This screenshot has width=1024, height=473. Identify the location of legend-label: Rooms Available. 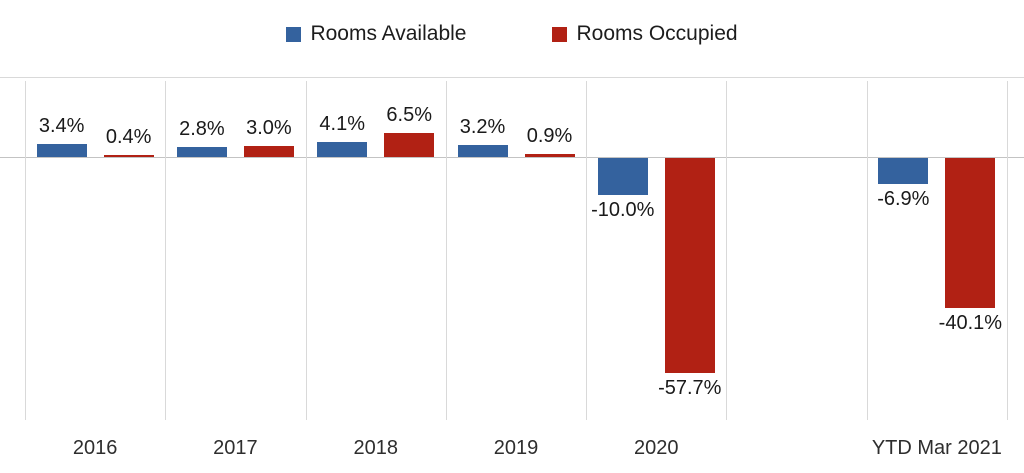
(388, 33).